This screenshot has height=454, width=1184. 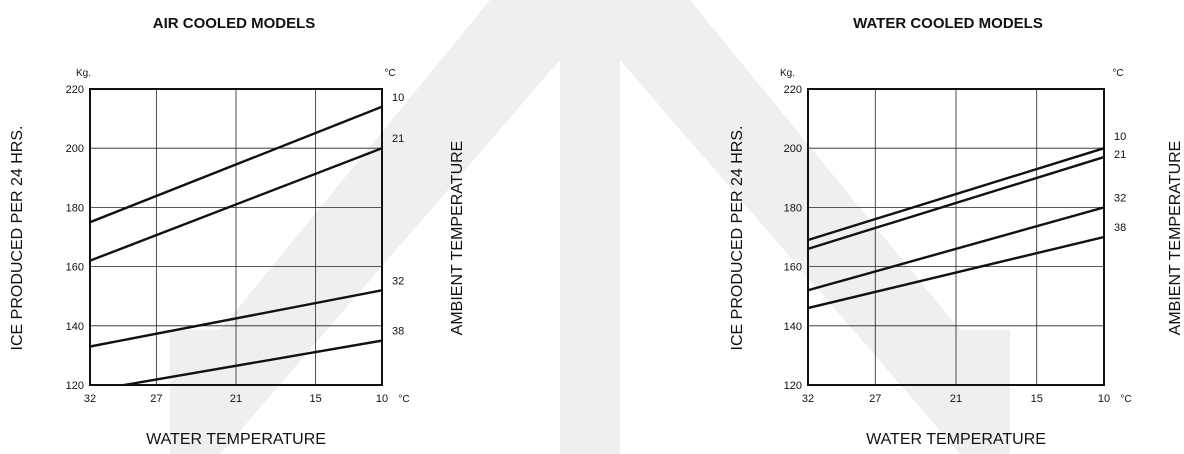 I want to click on series-lines, so click(x=956, y=228).